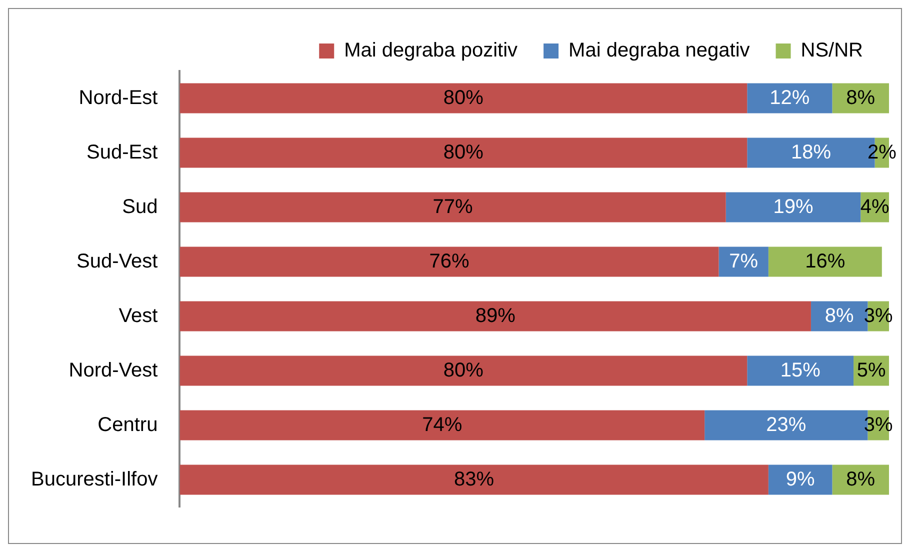 The width and height of the screenshot is (910, 552). I want to click on data-label: 12%, so click(790, 97).